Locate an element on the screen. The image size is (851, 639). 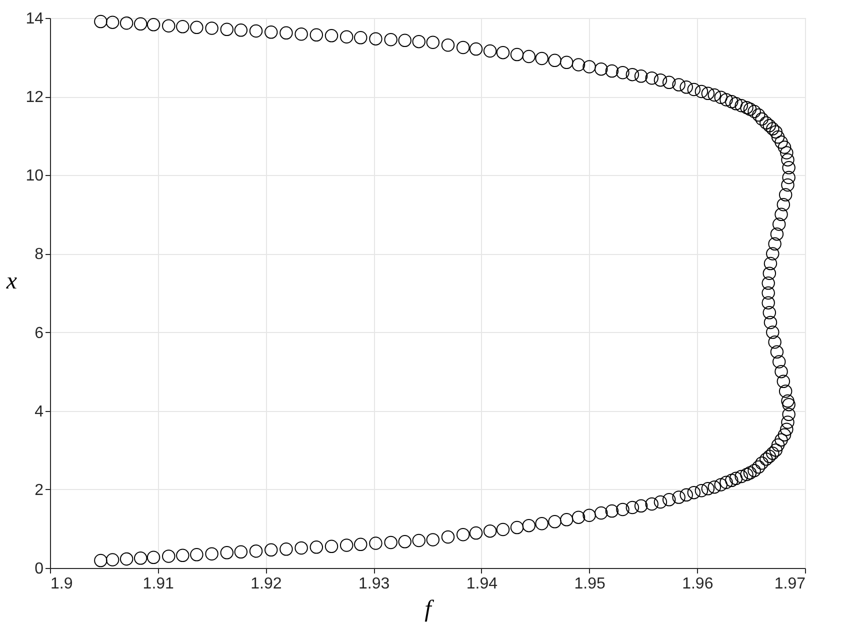
y-tick-label: 6 is located at coordinates (39, 333).